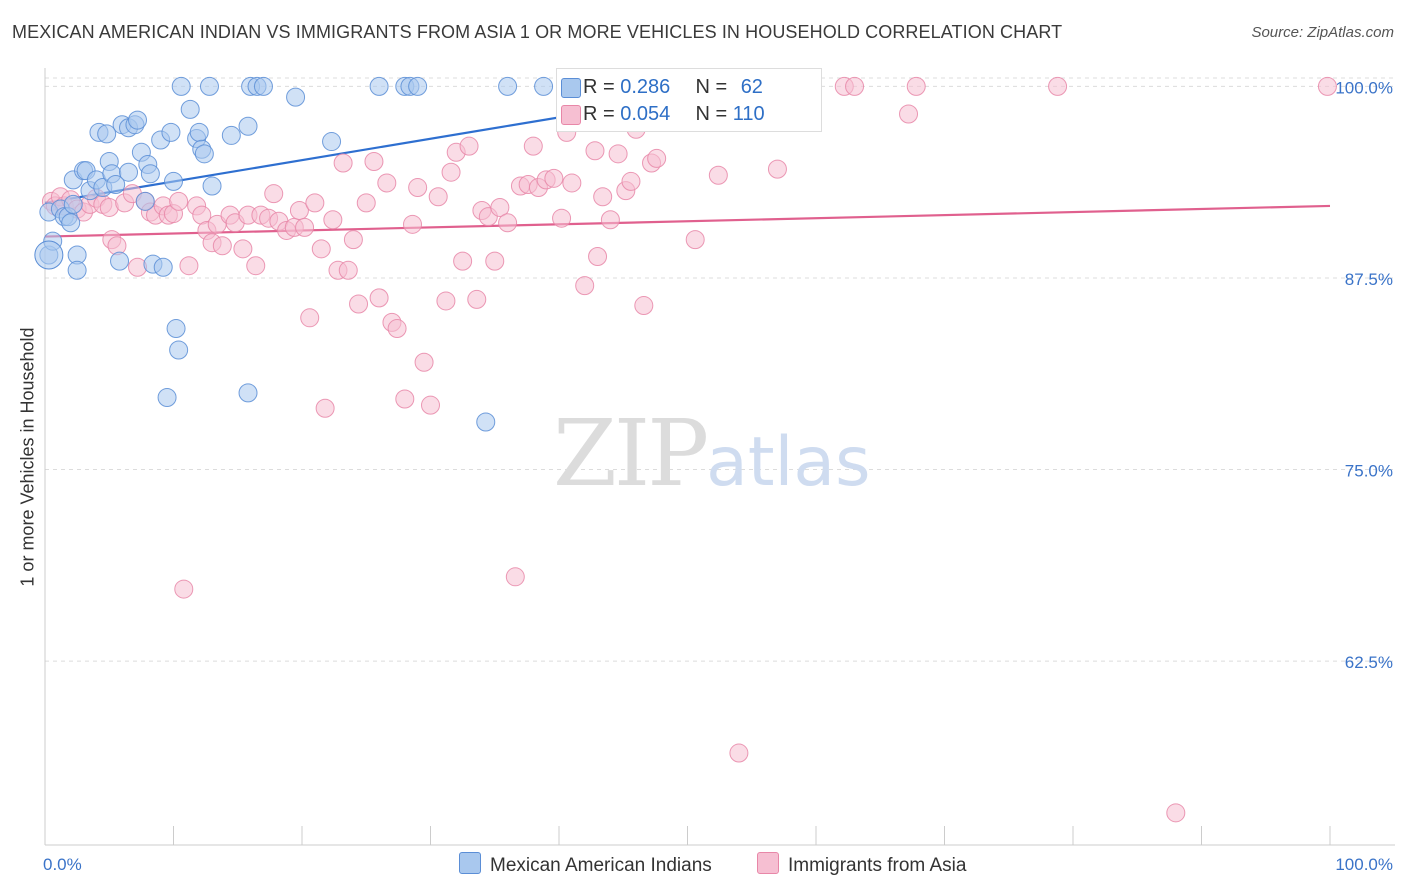 Image resolution: width=1406 pixels, height=892 pixels. Describe the element at coordinates (1364, 87) in the screenshot. I see `y-tick-label: 100.0%` at that location.